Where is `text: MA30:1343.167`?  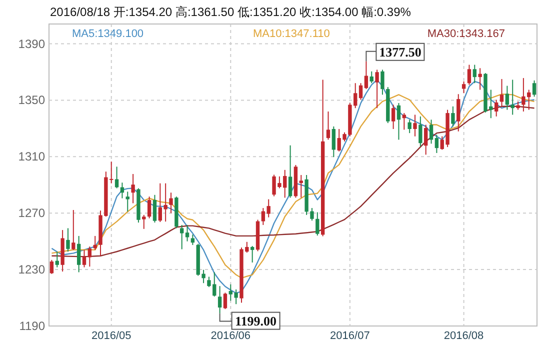
text: MA30:1343.167 is located at coordinates (466, 34).